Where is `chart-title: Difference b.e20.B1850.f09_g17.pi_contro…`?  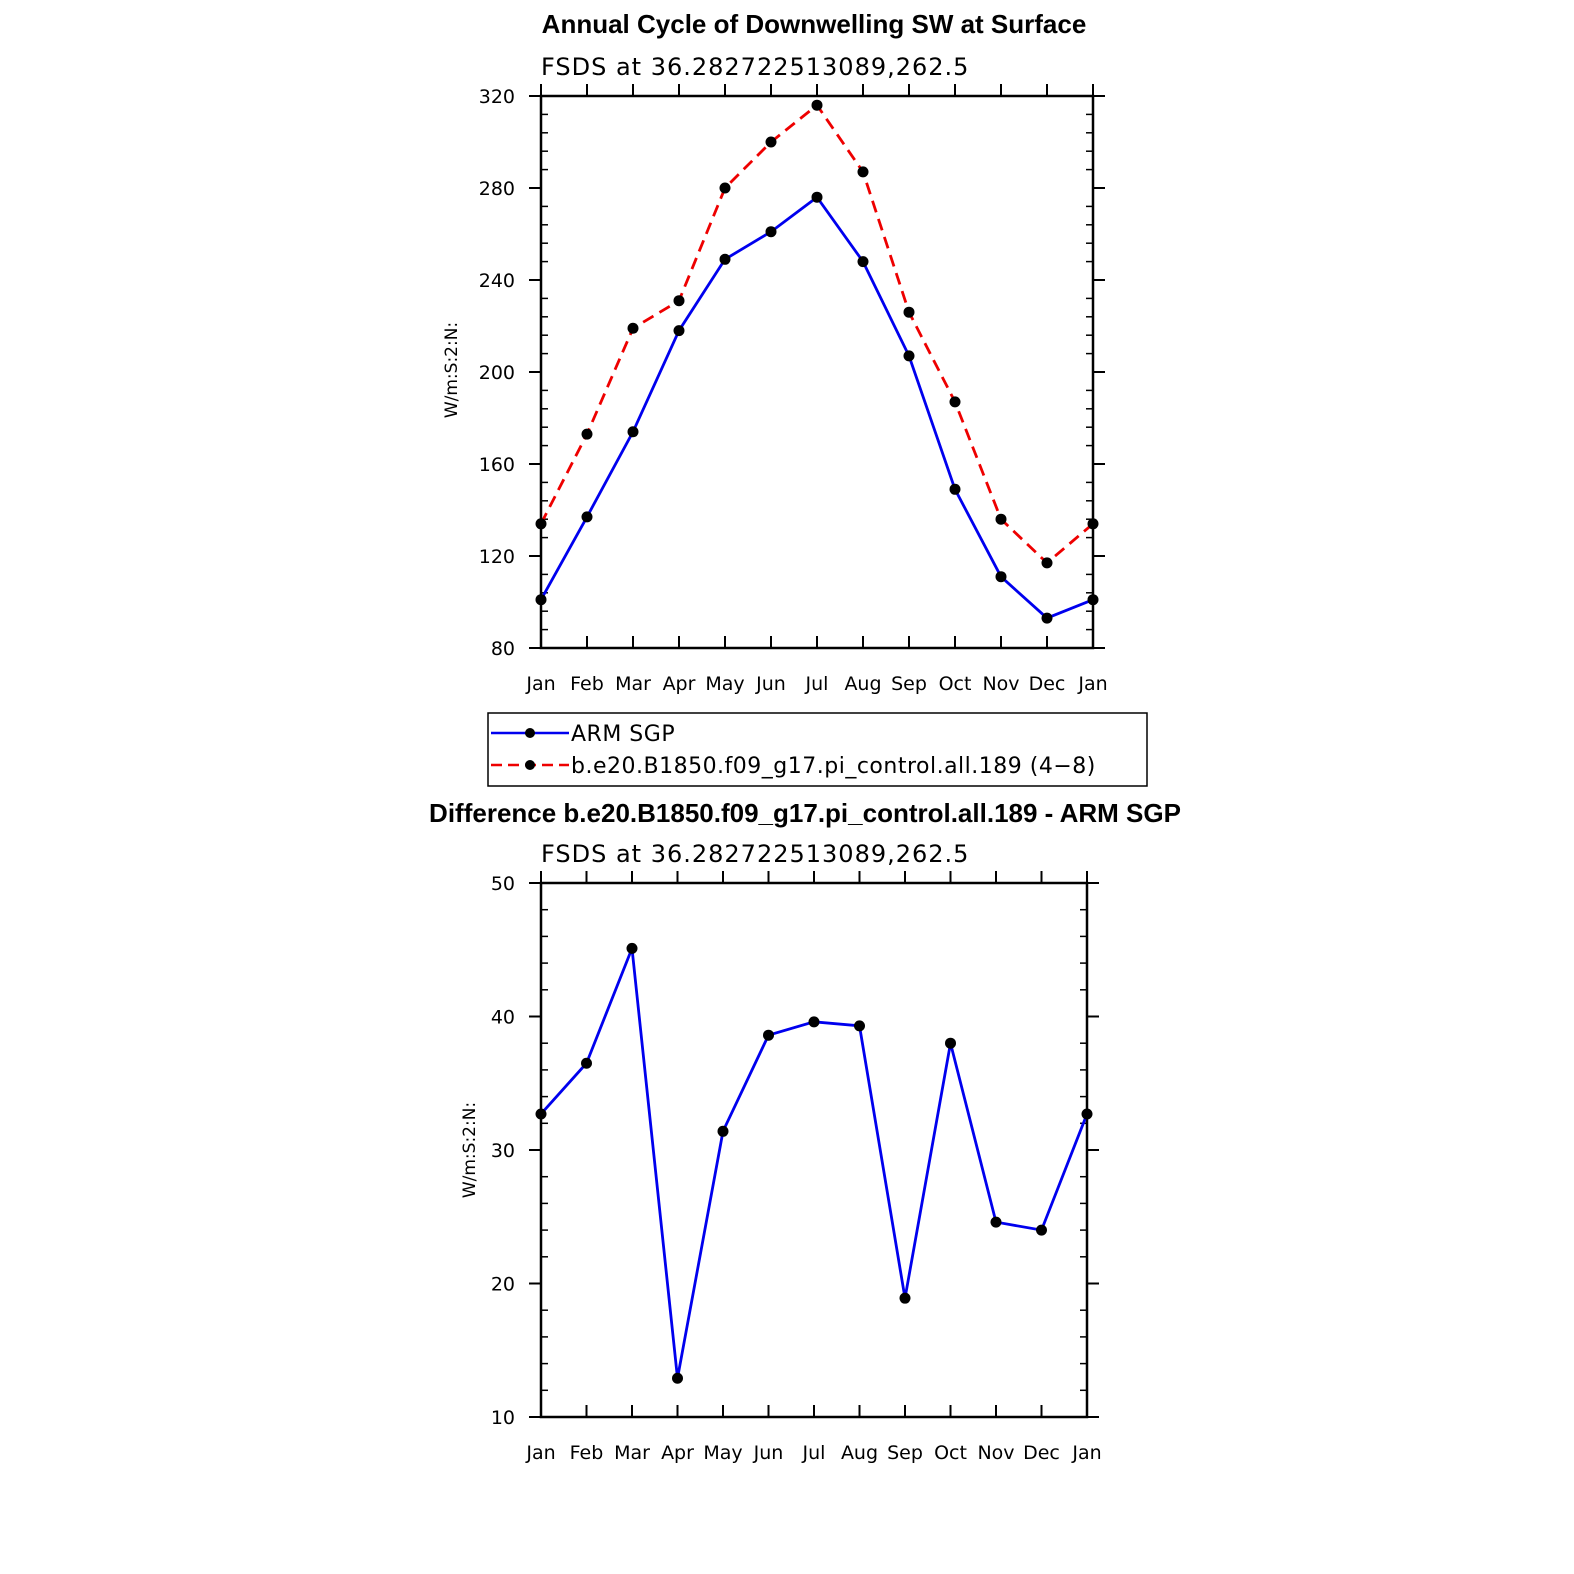
chart-title: Difference b.e20.B1850.f09_g17.pi_contro… is located at coordinates (805, 813).